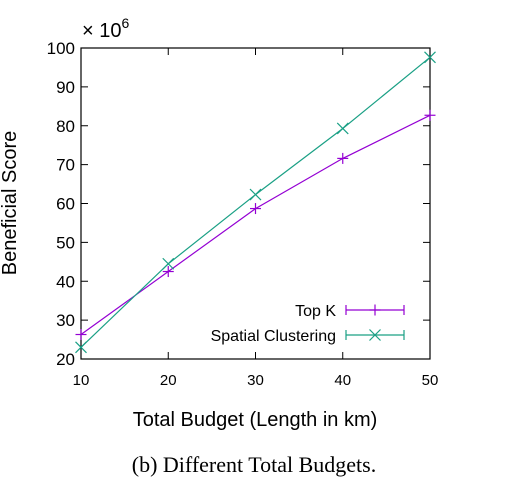 This screenshot has height=504, width=508. What do you see at coordinates (81, 380) in the screenshot?
I see `x-tick-label: 10` at bounding box center [81, 380].